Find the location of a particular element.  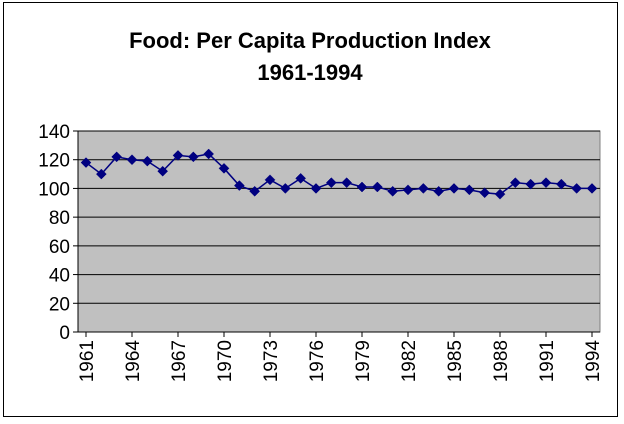

x-tick-label: 1970 is located at coordinates (225, 361).